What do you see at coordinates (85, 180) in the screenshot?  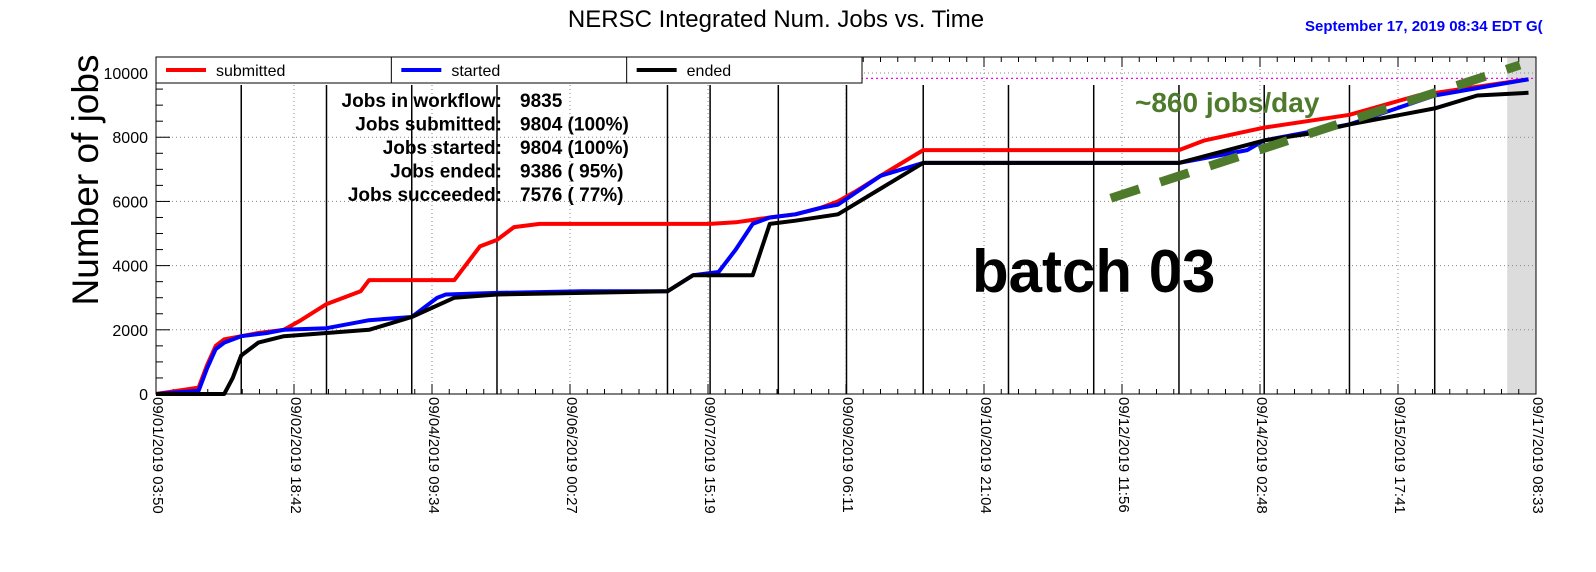 I see `y-axis-label: Number of jobs` at bounding box center [85, 180].